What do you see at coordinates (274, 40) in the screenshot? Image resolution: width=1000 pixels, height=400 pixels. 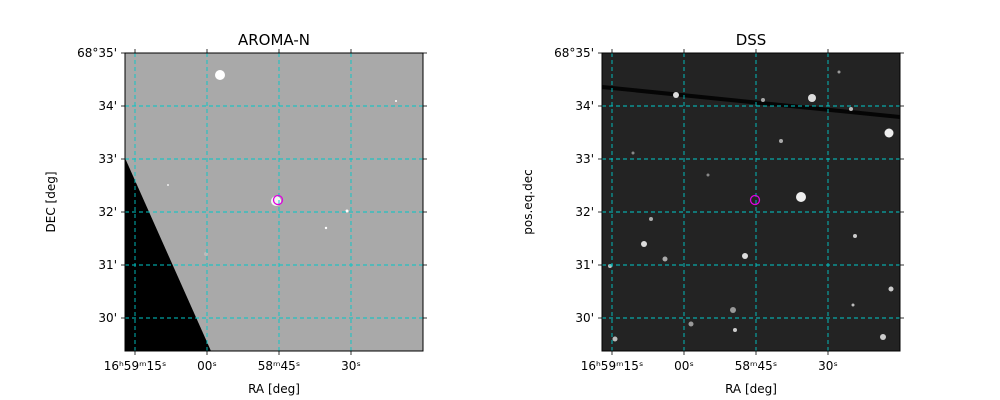 I see `panel-title: AROMA-N` at bounding box center [274, 40].